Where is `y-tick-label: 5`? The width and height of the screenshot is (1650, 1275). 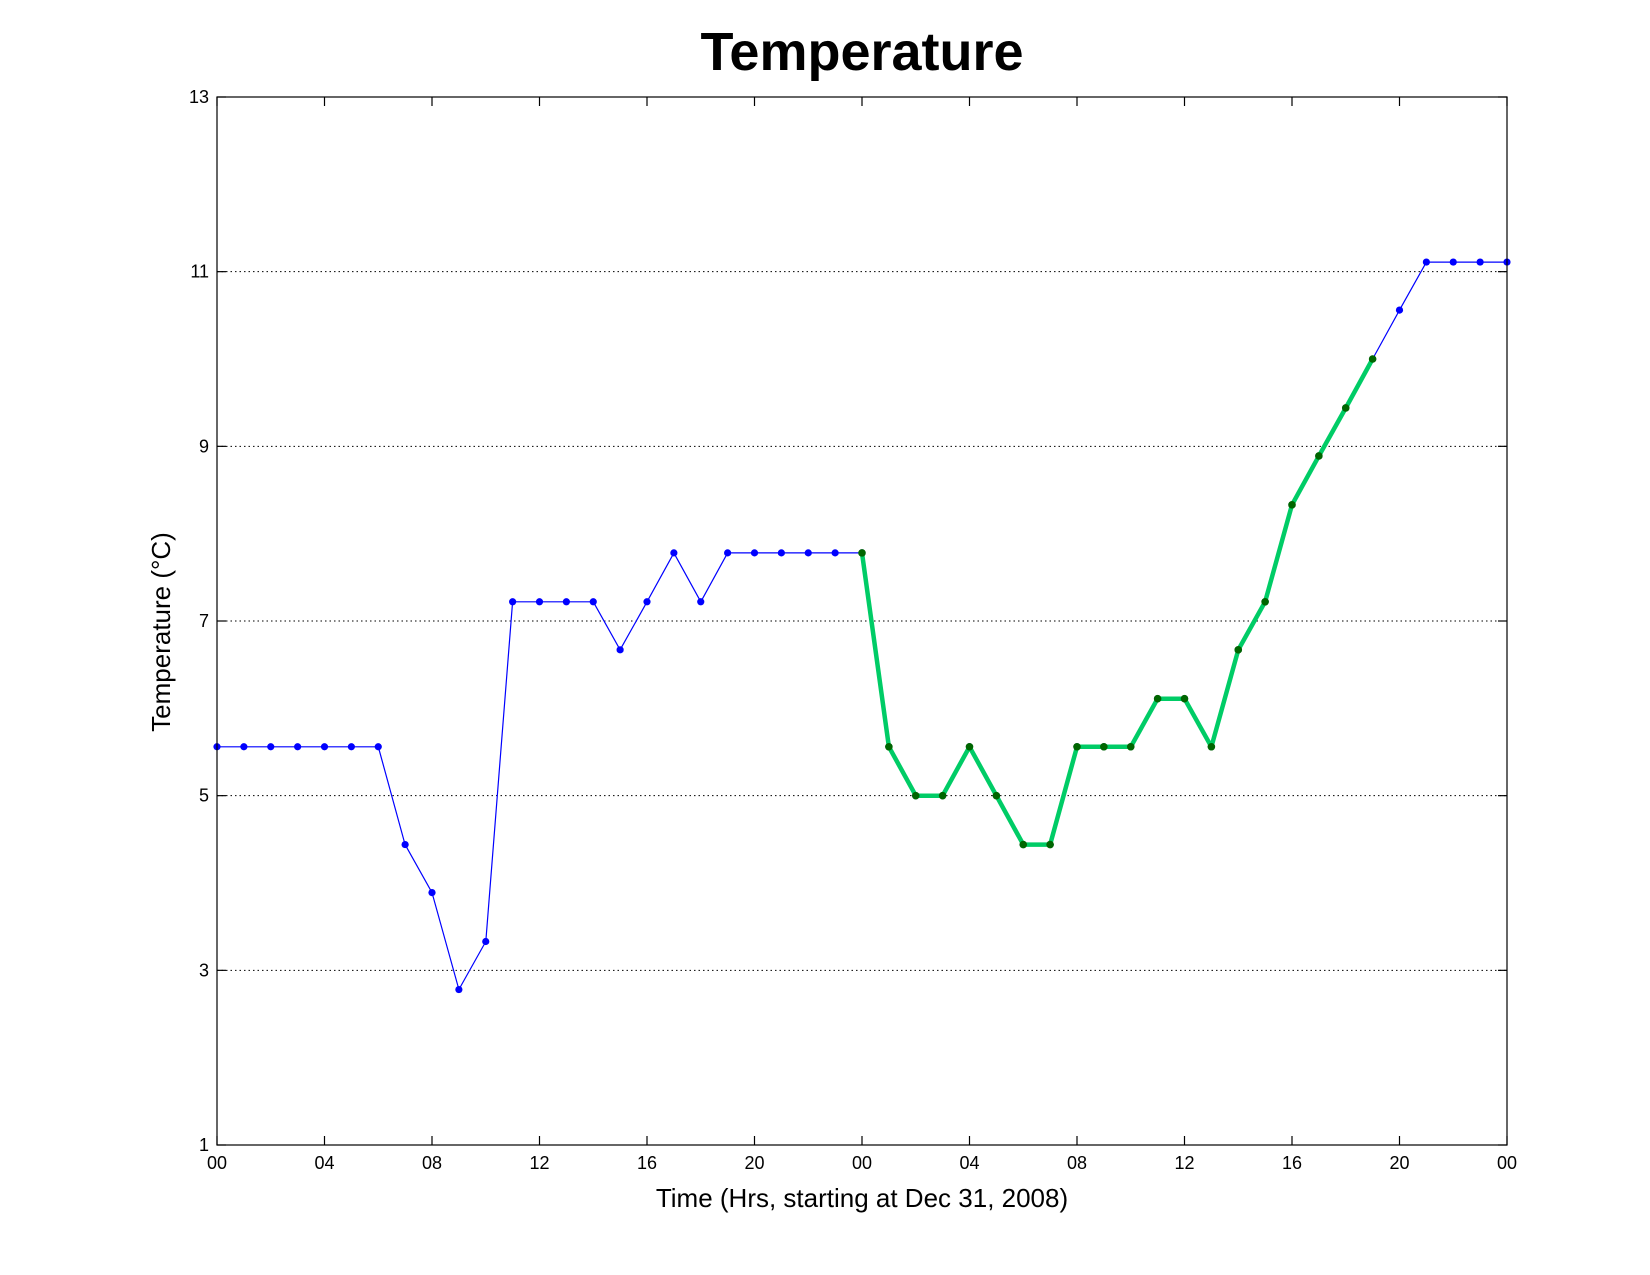 y-tick-label: 5 is located at coordinates (204, 796).